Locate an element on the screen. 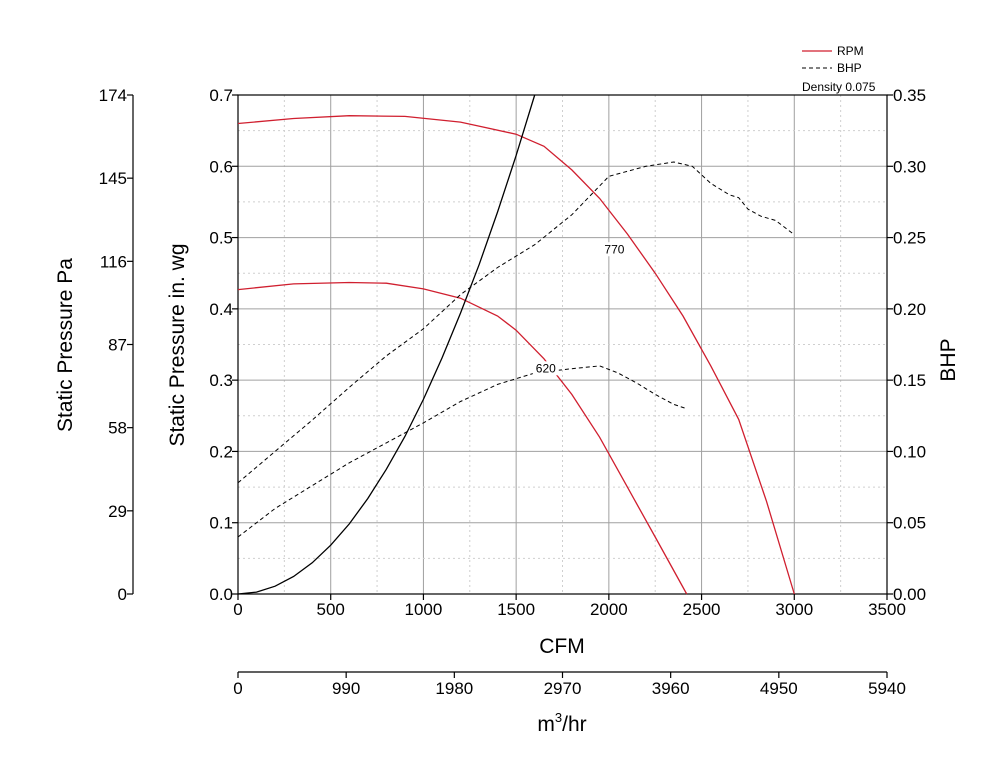 This screenshot has height=770, width=1000. x-axis-title: CFM is located at coordinates (562, 646).